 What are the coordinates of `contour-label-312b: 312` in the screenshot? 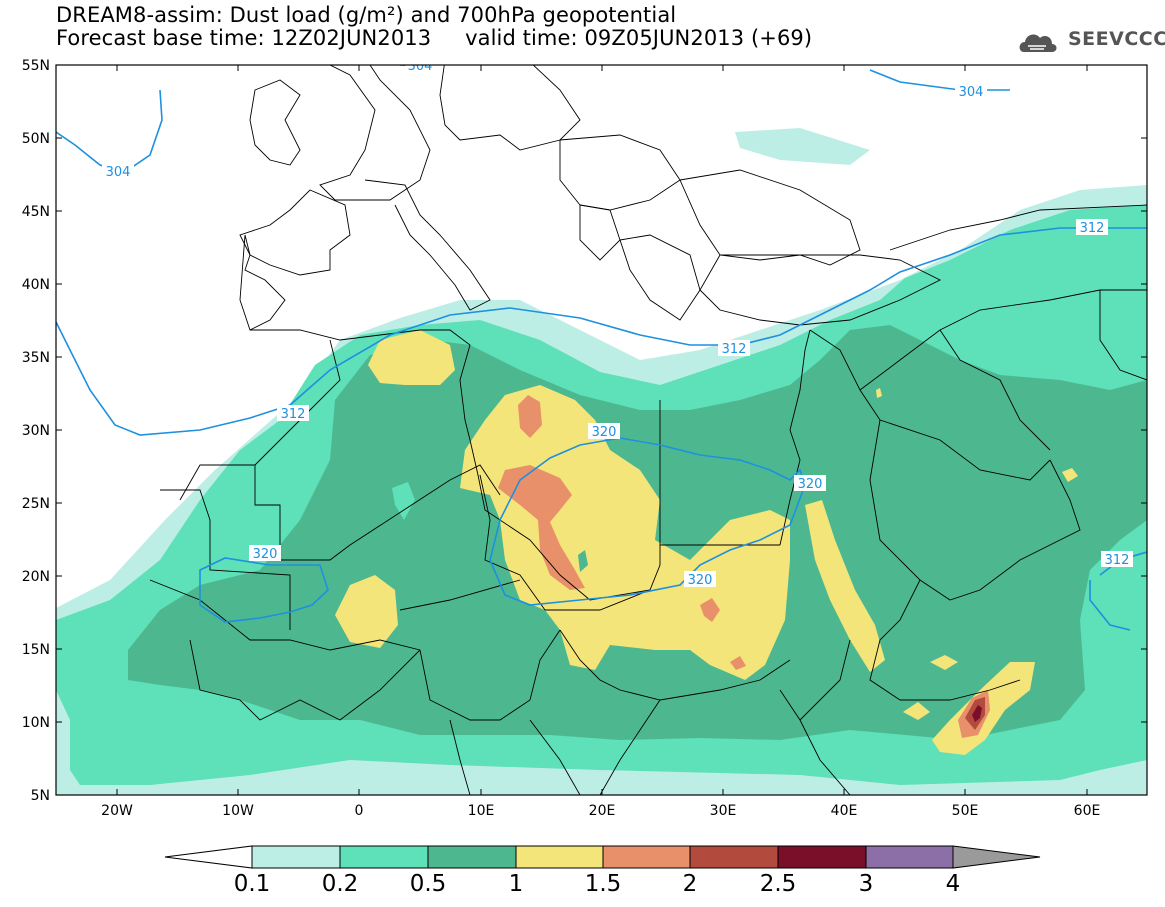 It's located at (734, 348).